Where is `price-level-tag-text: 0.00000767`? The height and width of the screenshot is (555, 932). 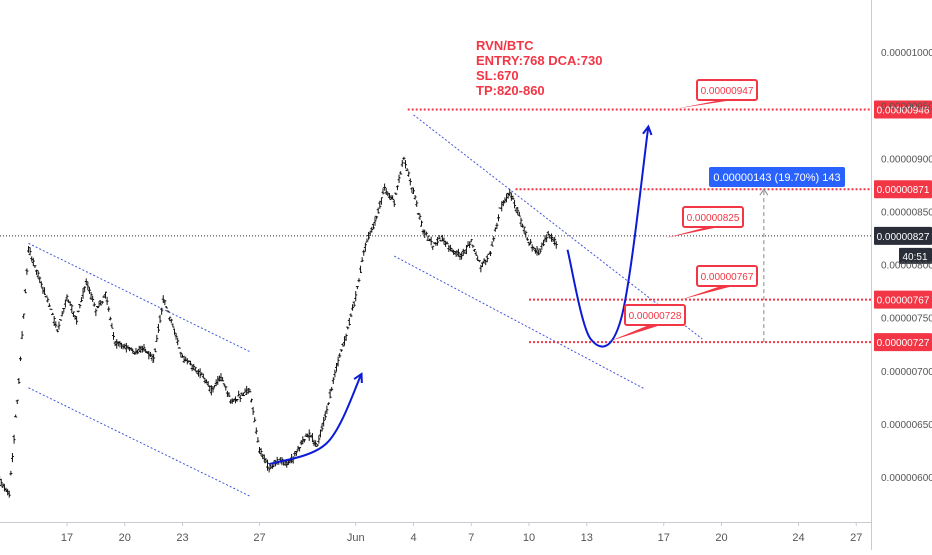 price-level-tag-text: 0.00000767 is located at coordinates (903, 301).